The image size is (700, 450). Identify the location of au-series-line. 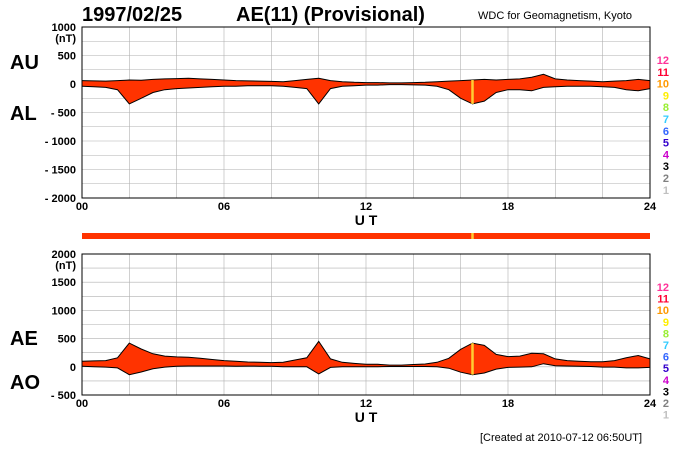
(366, 78).